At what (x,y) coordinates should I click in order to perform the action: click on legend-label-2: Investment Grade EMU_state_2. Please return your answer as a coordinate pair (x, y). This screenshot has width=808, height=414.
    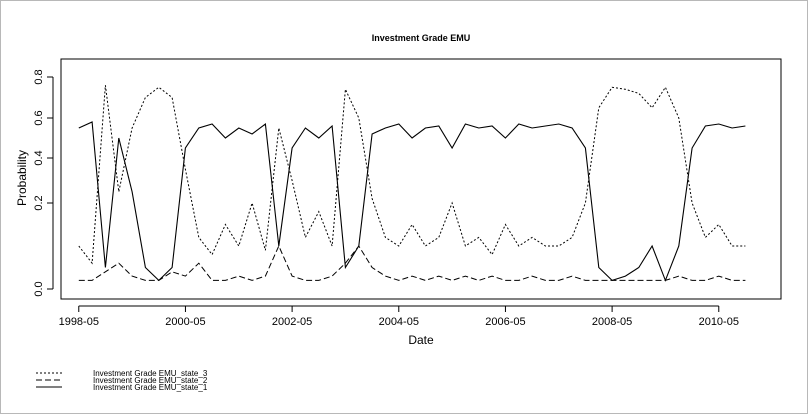
    Looking at the image, I should click on (150, 380).